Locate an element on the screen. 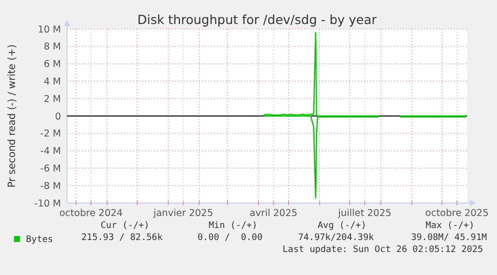 This screenshot has height=275, width=497. y-tick-label: -4 M is located at coordinates (50, 152).